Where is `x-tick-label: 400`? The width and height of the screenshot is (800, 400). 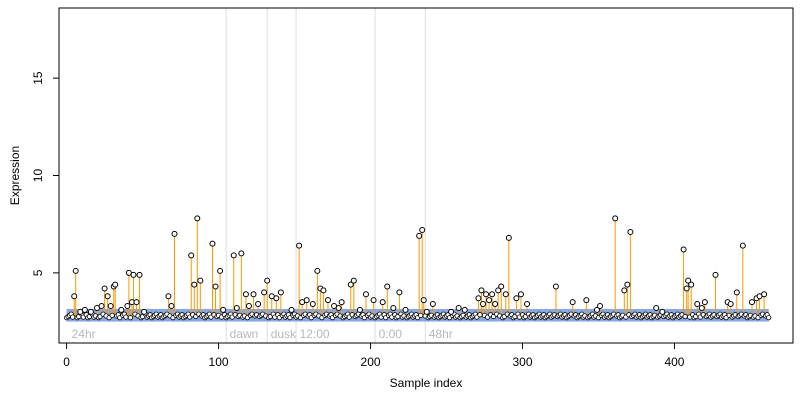 x-tick-label: 400 is located at coordinates (674, 362).